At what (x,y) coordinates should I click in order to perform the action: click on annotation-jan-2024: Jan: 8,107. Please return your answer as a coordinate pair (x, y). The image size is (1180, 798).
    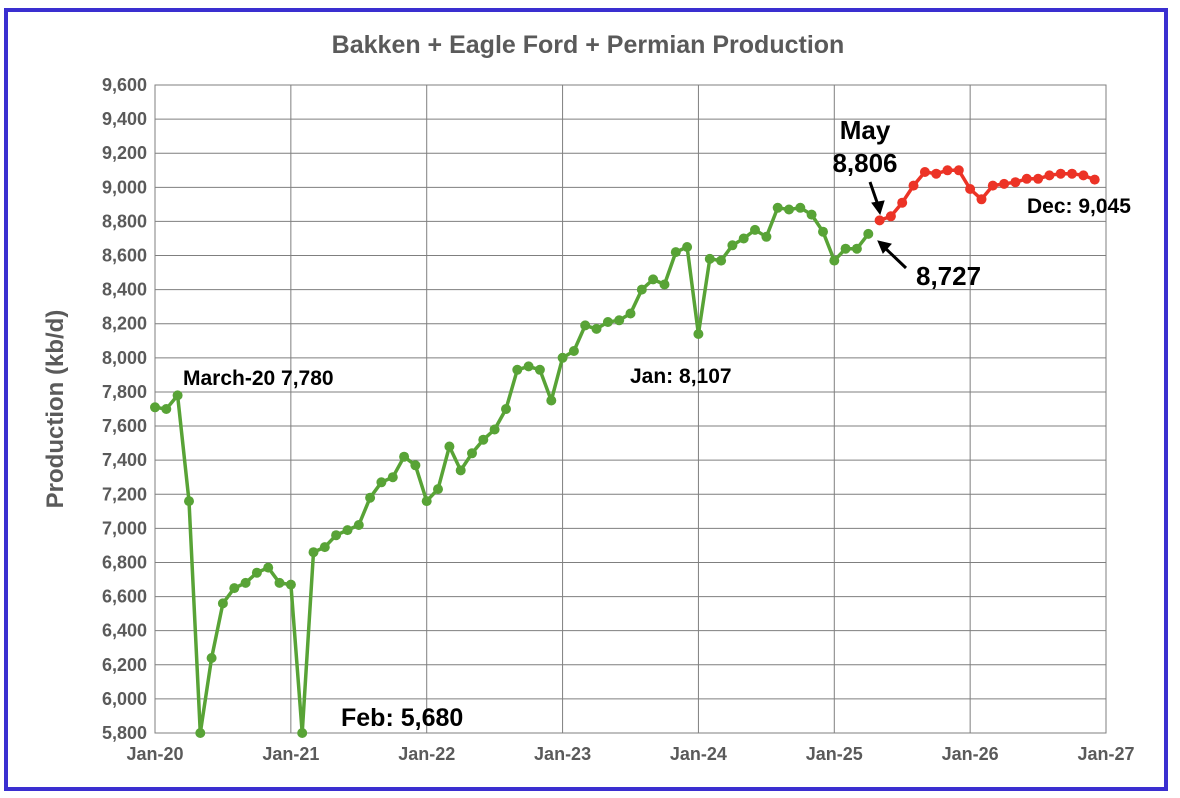
    Looking at the image, I should click on (681, 376).